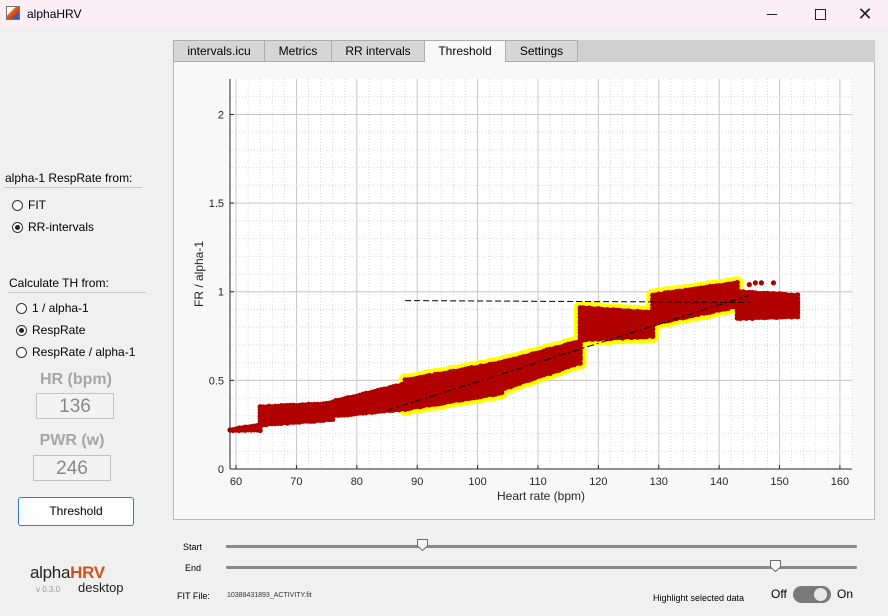  I want to click on radio-fit: FIT, so click(29, 205).